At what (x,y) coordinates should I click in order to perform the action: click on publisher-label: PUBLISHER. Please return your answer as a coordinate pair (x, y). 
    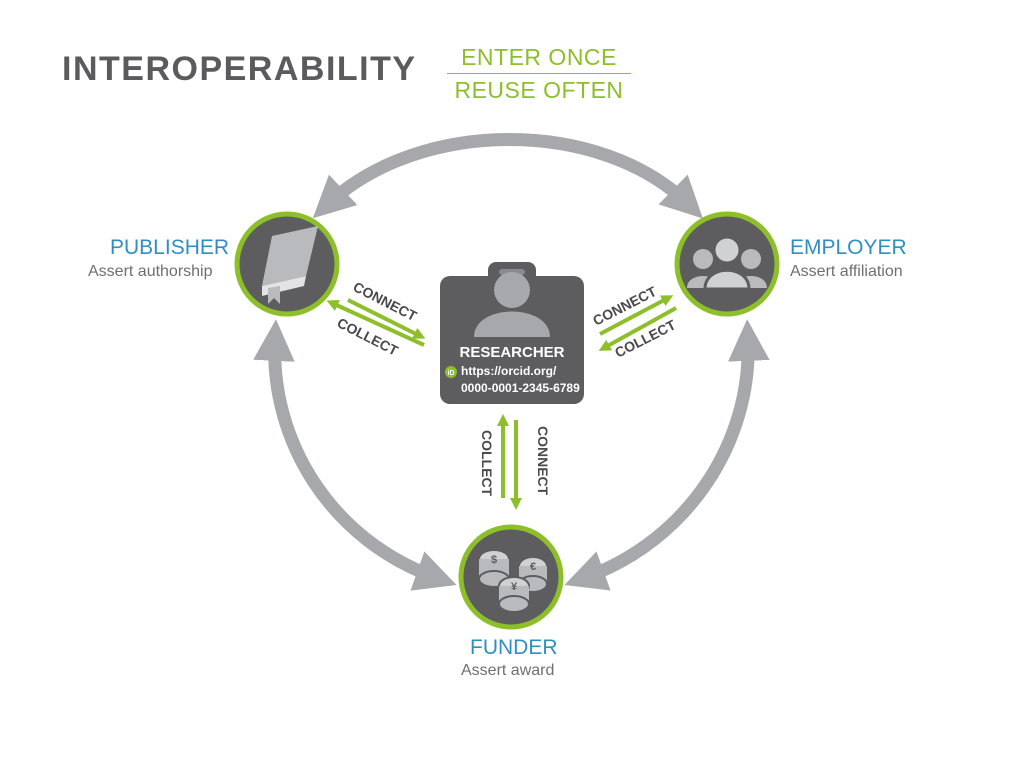
    Looking at the image, I should click on (170, 247).